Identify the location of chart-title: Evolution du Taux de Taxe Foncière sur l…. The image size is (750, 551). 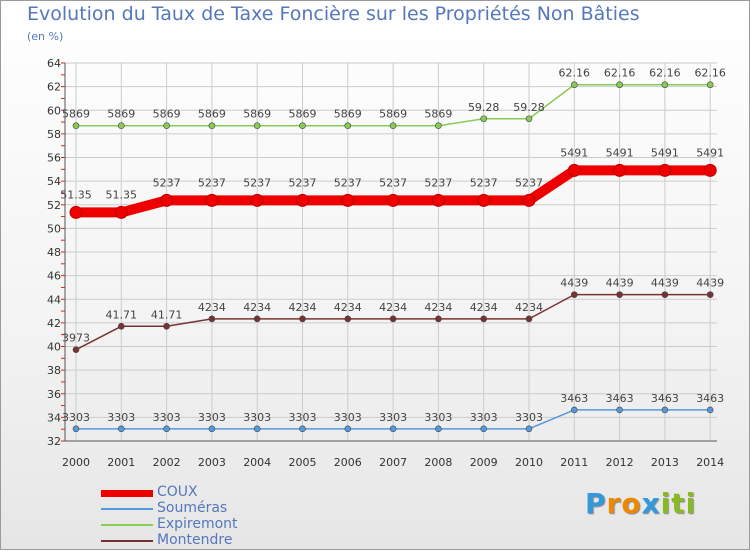
(333, 14).